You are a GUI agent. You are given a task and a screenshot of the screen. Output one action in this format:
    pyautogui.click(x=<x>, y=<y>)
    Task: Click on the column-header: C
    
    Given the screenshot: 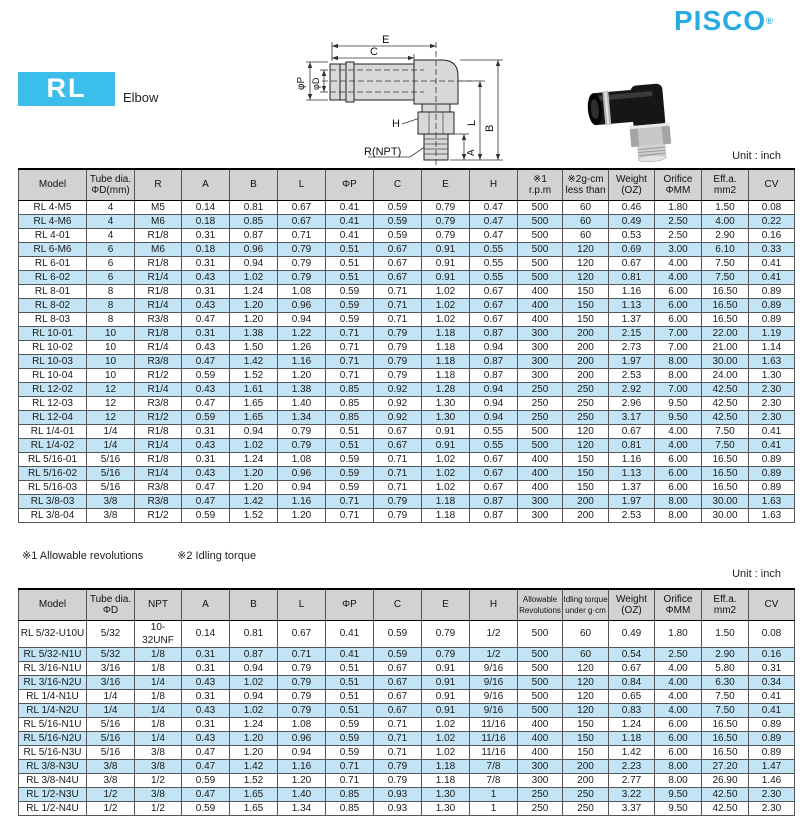 What is the action you would take?
    pyautogui.click(x=397, y=604)
    